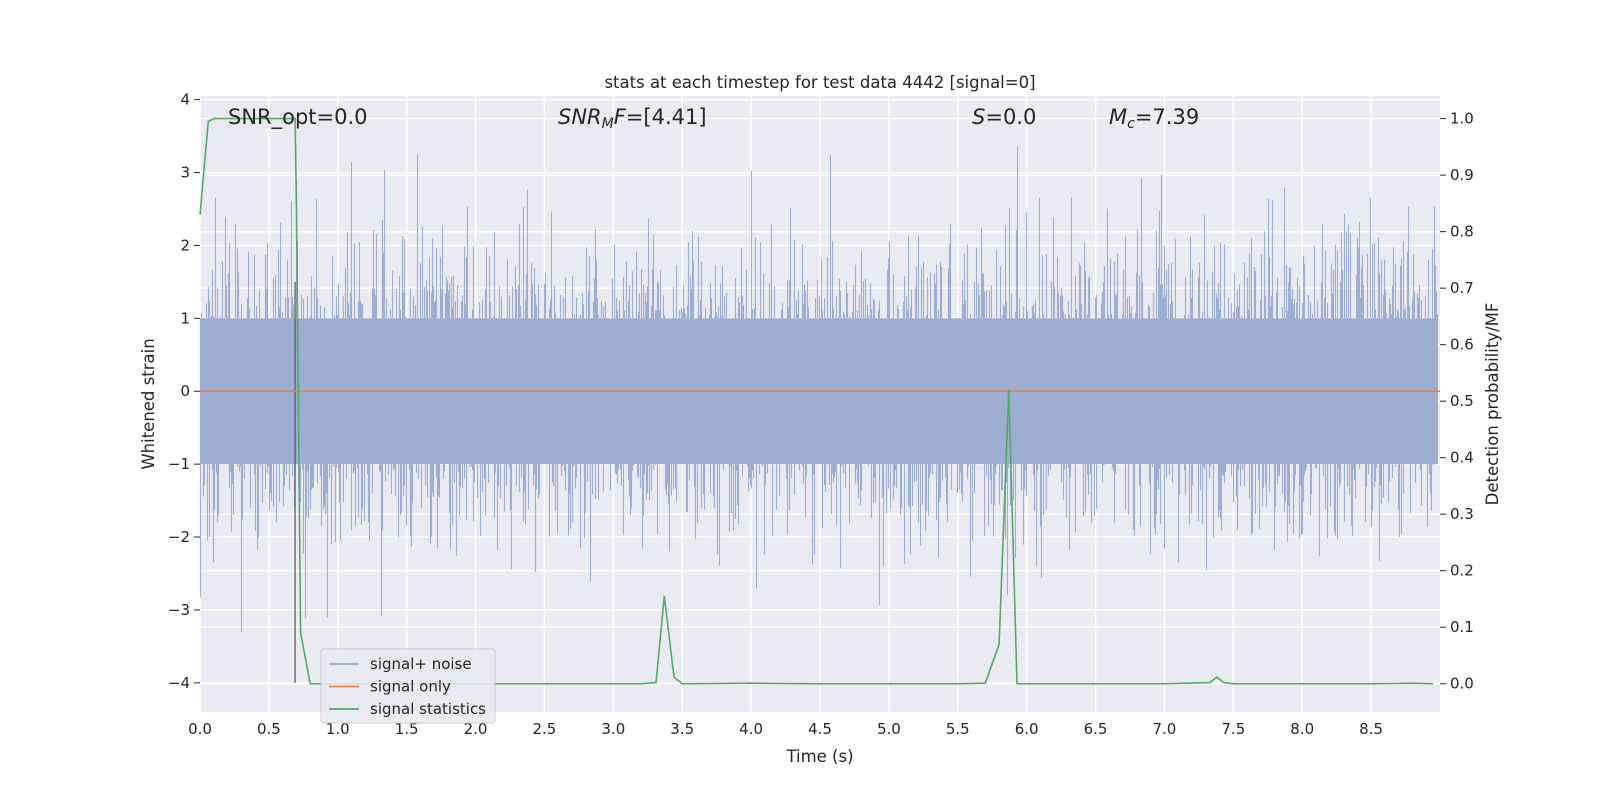 This screenshot has width=1600, height=804. I want to click on y2-tick-label: 0.2, so click(1462, 571).